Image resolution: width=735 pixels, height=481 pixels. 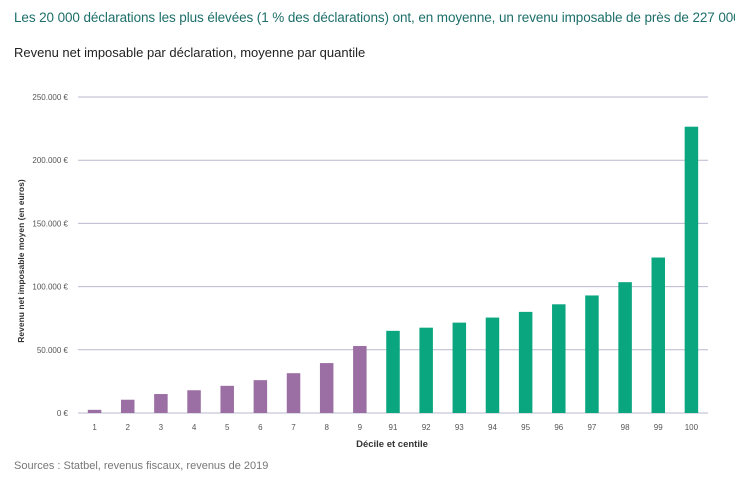 What do you see at coordinates (227, 427) in the screenshot?
I see `x-tick-label: 5` at bounding box center [227, 427].